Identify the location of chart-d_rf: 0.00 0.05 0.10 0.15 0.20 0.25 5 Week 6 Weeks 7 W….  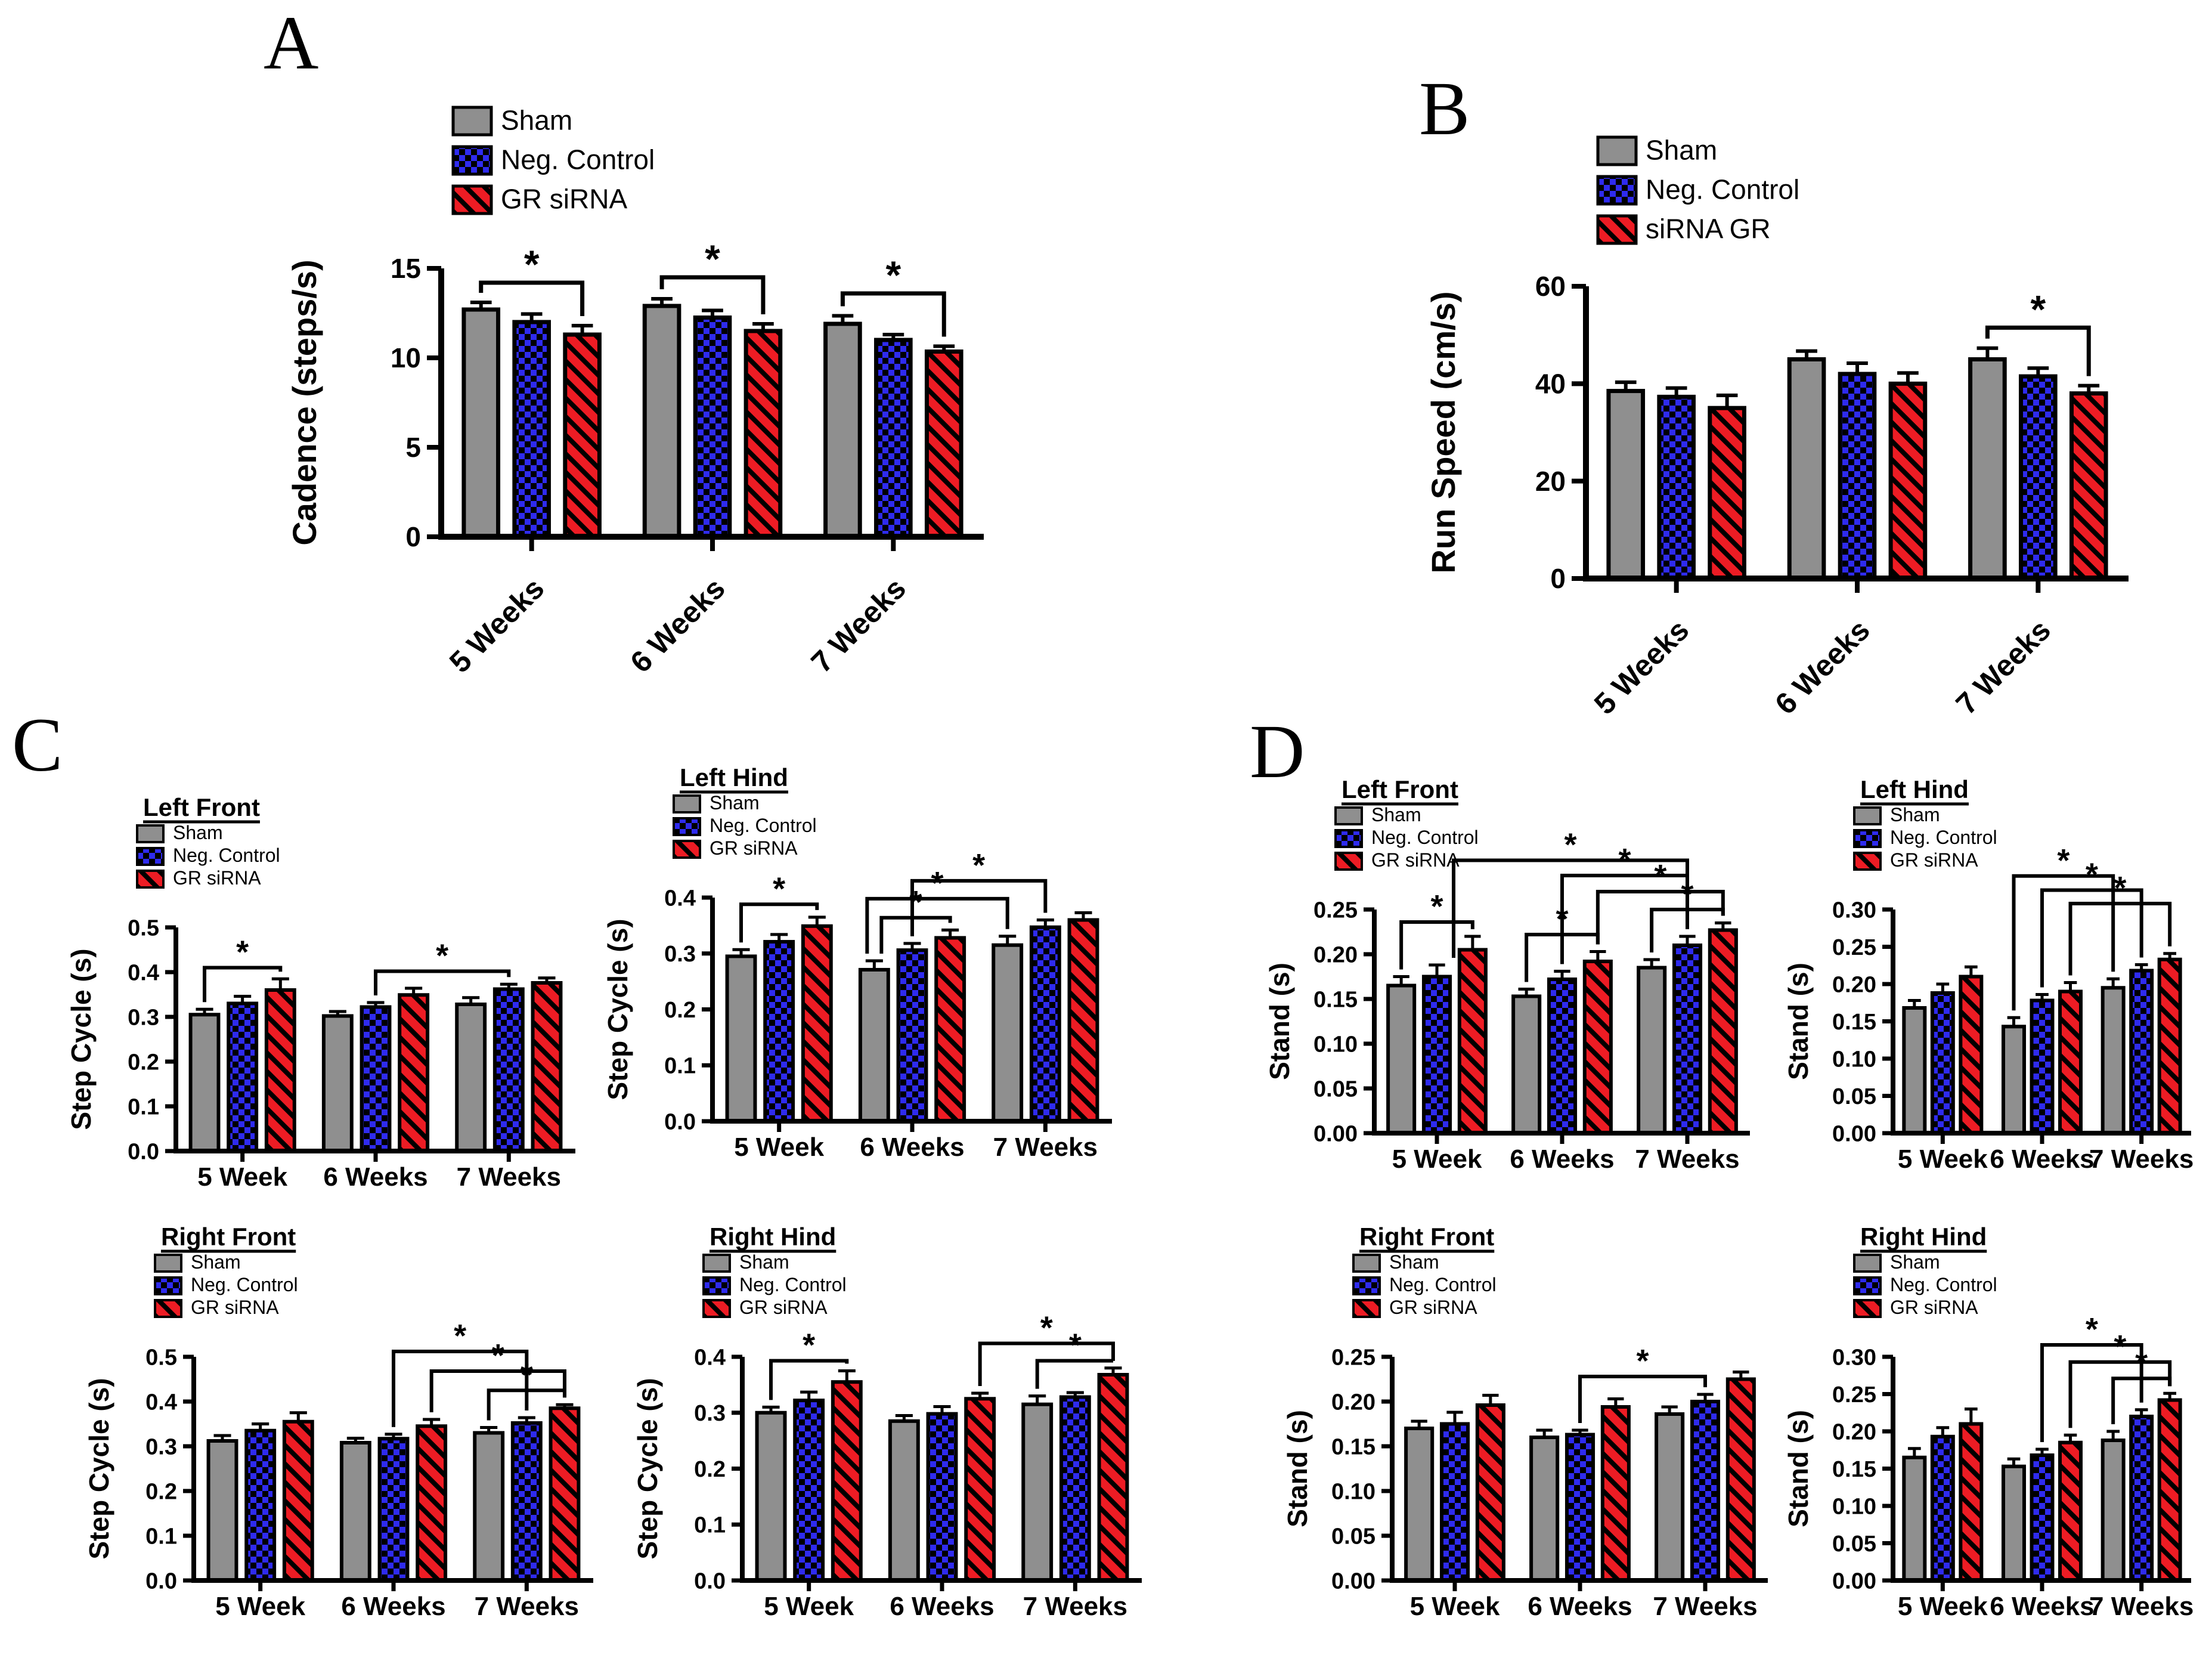
(1525, 1422).